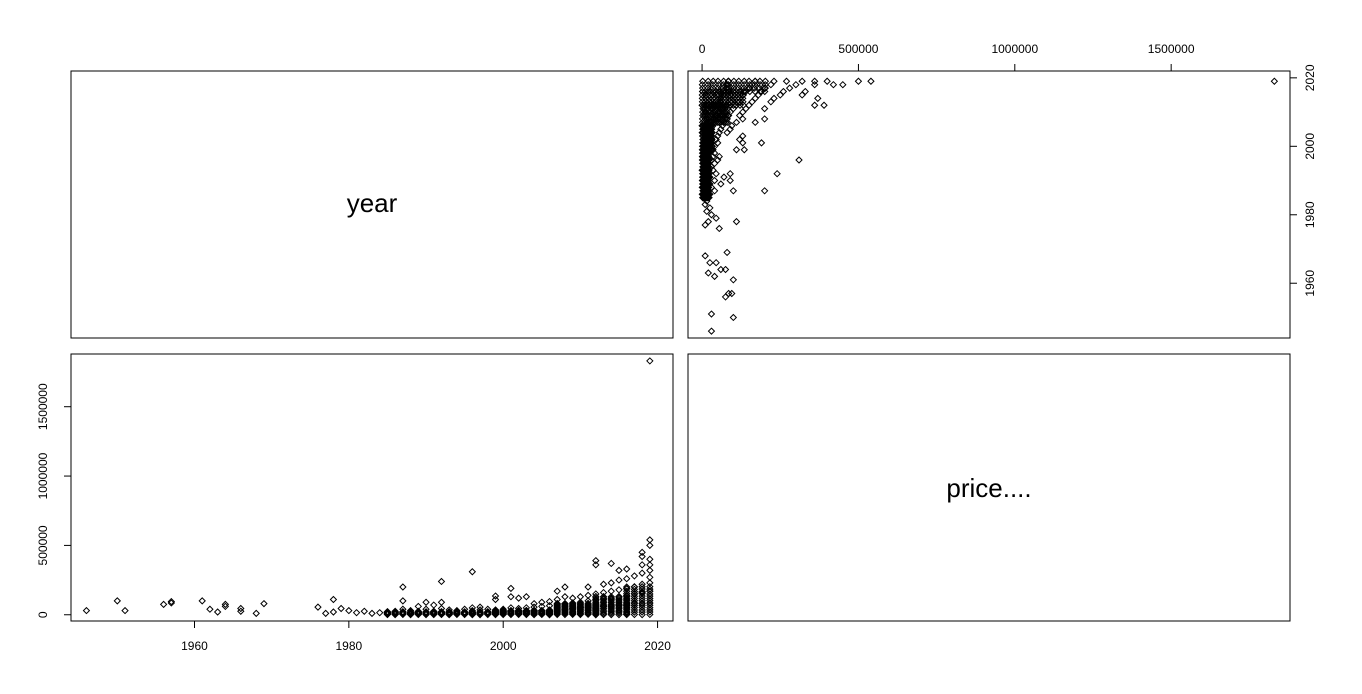  I want to click on left-axis-tick-label: 500000, so click(43, 545).